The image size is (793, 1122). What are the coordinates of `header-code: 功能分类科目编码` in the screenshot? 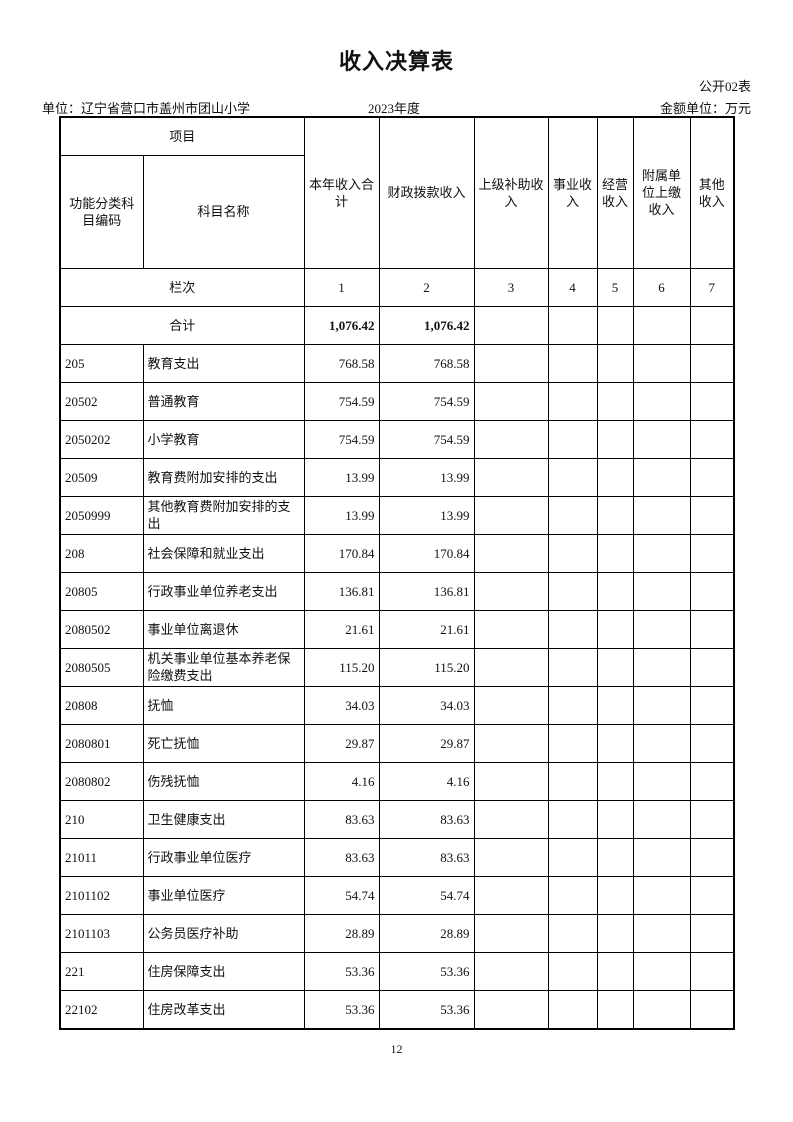 It's located at (101, 211).